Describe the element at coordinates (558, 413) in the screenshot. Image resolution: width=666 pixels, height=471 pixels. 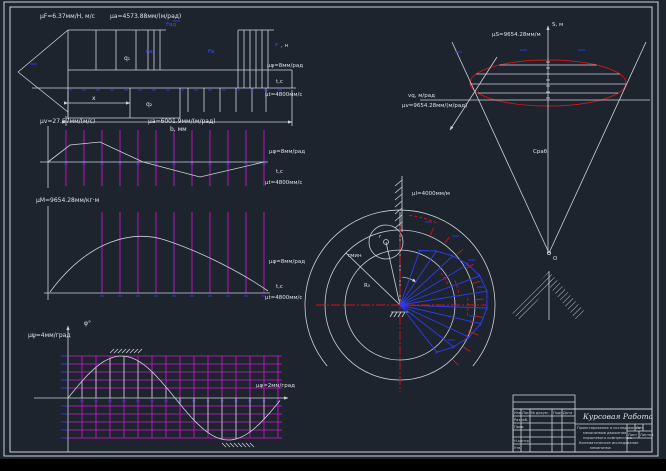
I see `tb-podp: Подп.` at that location.